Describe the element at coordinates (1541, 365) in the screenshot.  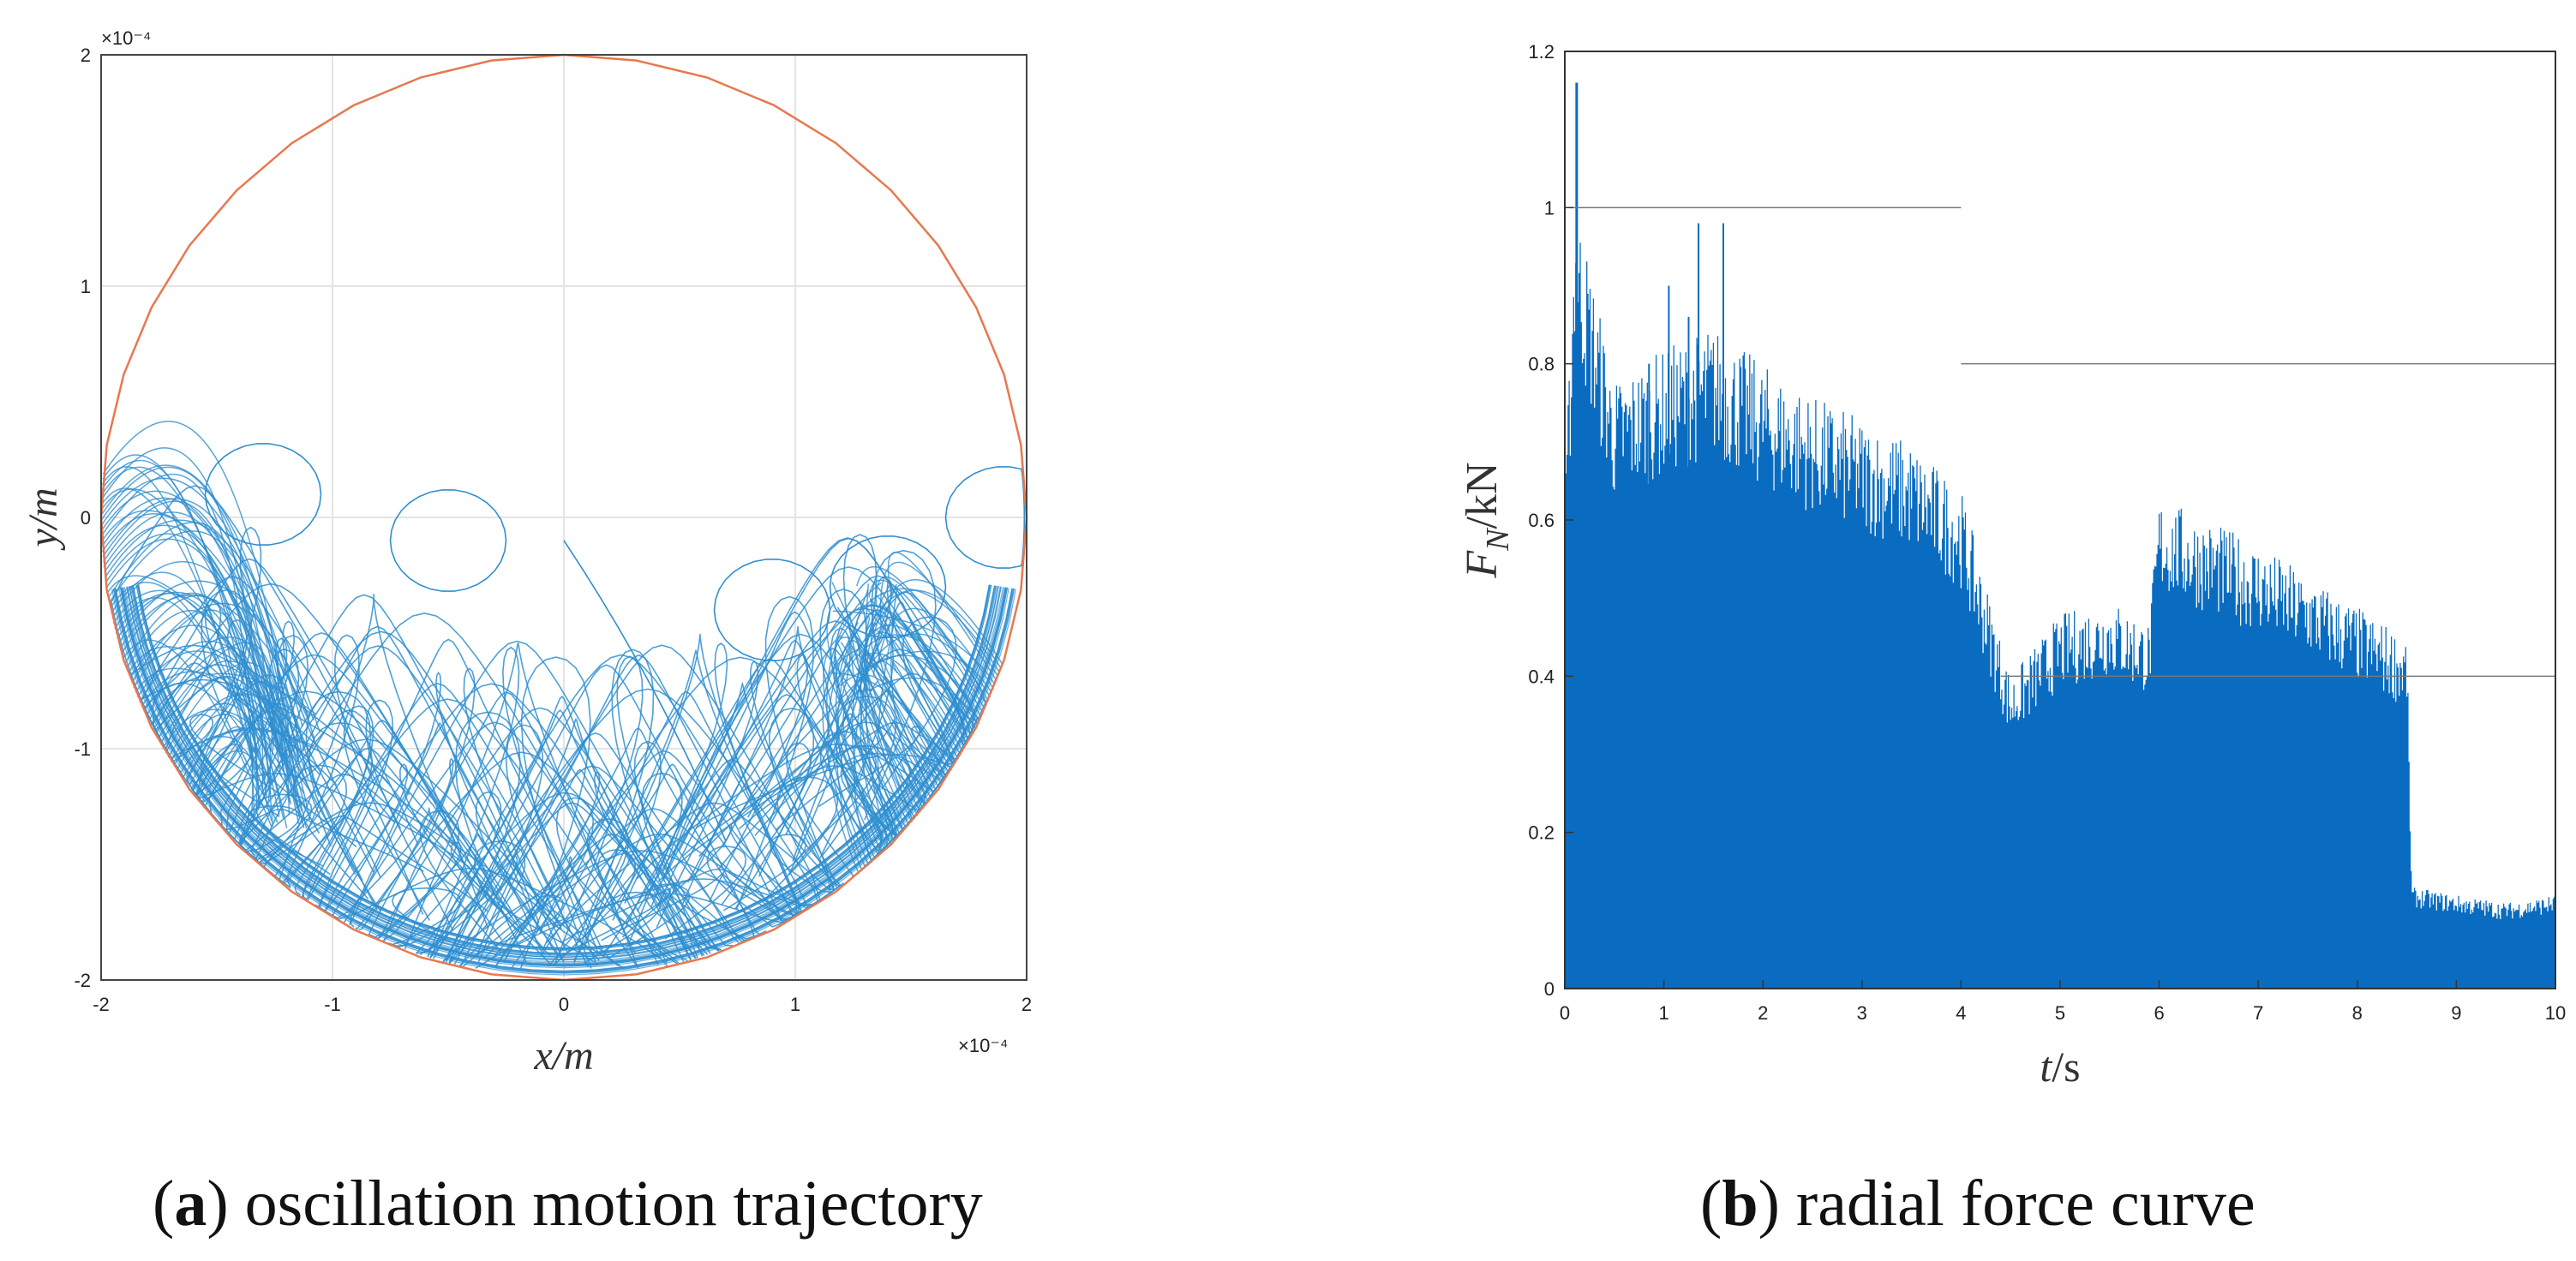
I see `panel-b-y-tick-label: 0.8` at that location.